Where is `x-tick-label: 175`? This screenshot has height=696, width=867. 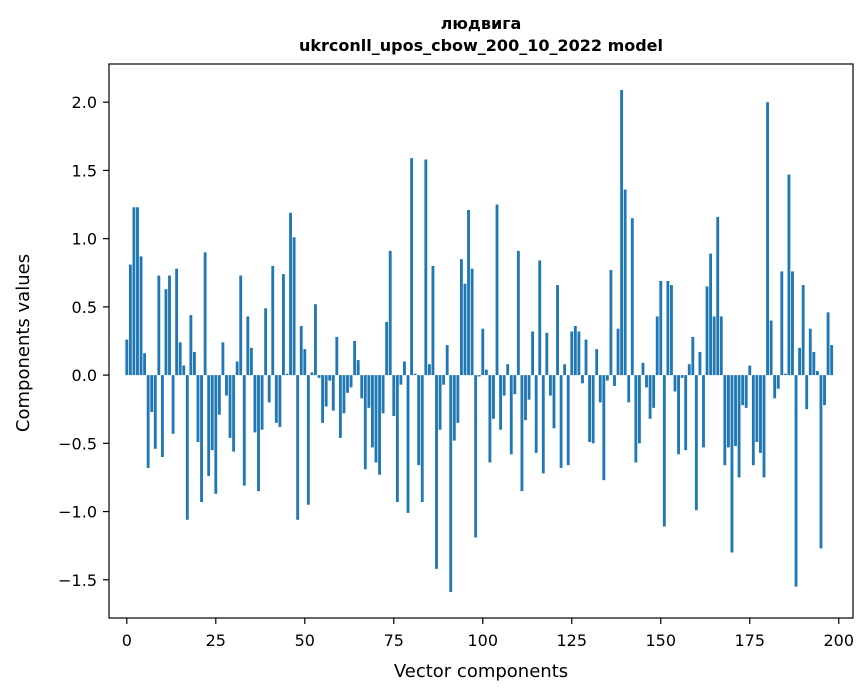
x-tick-label: 175 is located at coordinates (749, 640).